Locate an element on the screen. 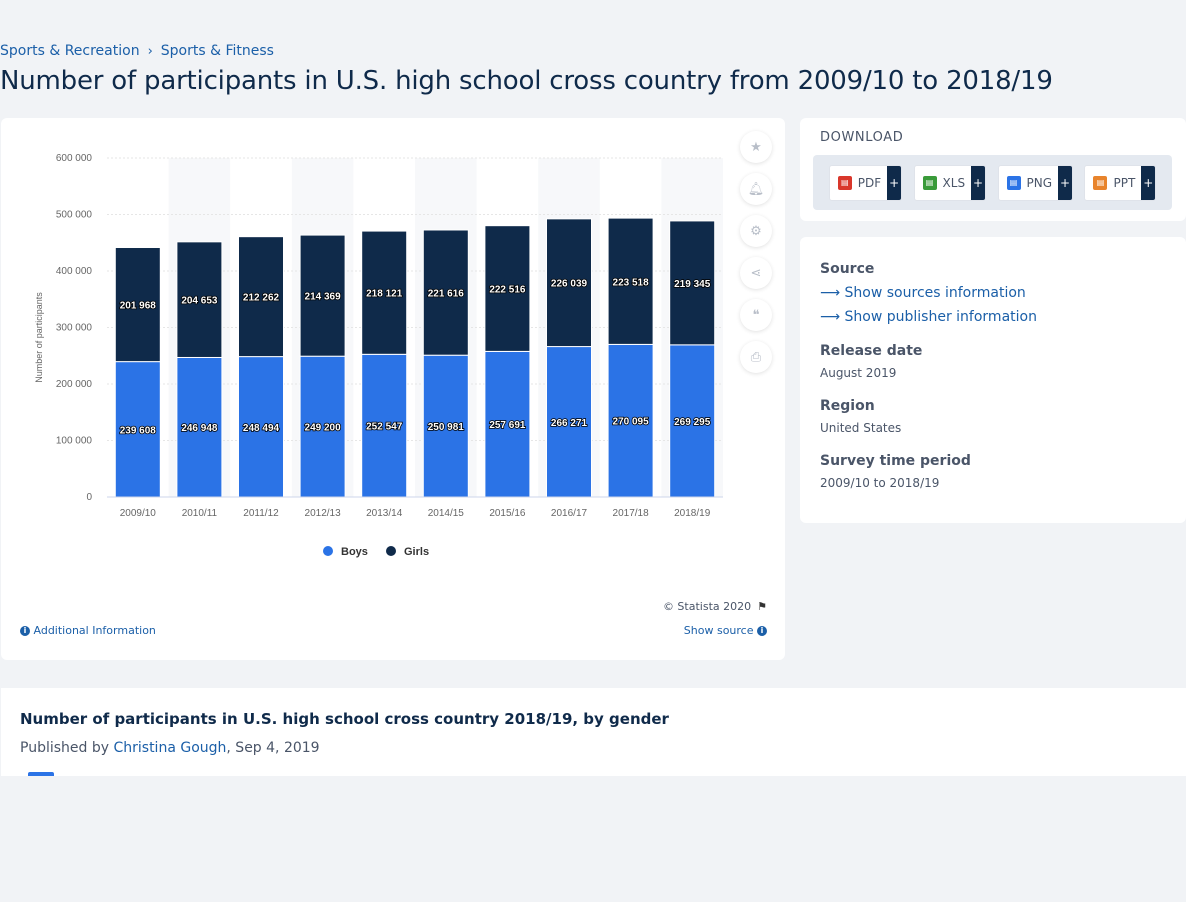 The height and width of the screenshot is (902, 1186). legend-label-girls: Girls is located at coordinates (416, 552).